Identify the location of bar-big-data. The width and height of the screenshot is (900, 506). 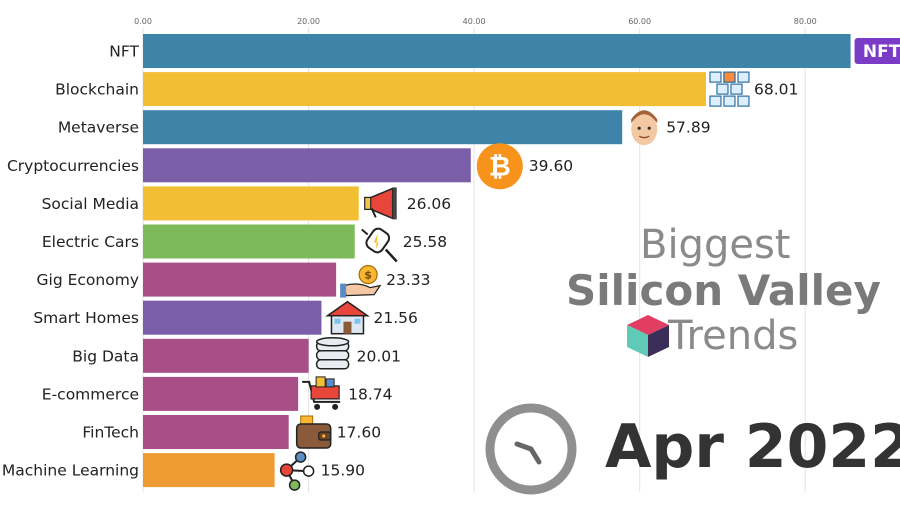
(226, 355).